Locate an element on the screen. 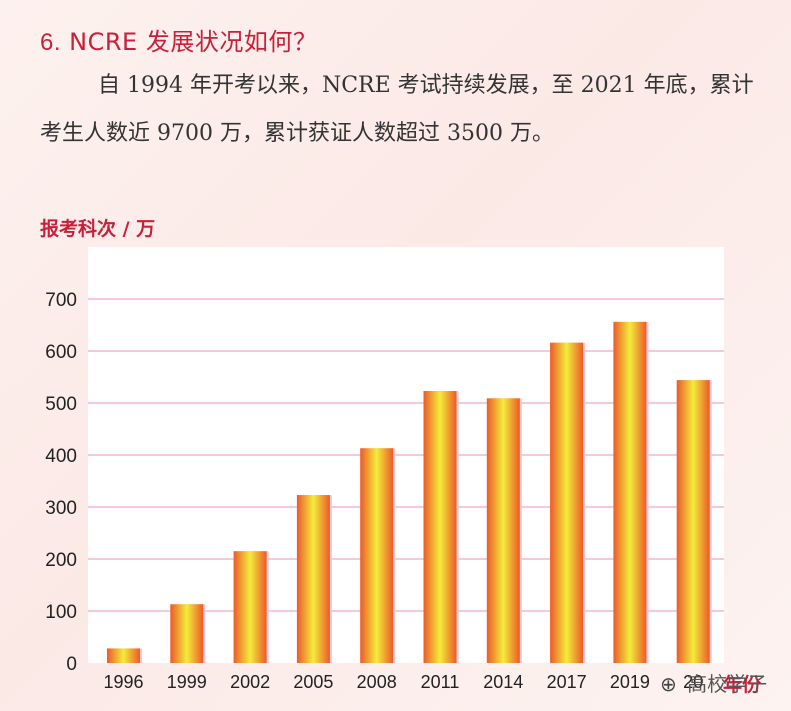 Image resolution: width=791 pixels, height=711 pixels. x-tick-label: 2017 is located at coordinates (567, 682).